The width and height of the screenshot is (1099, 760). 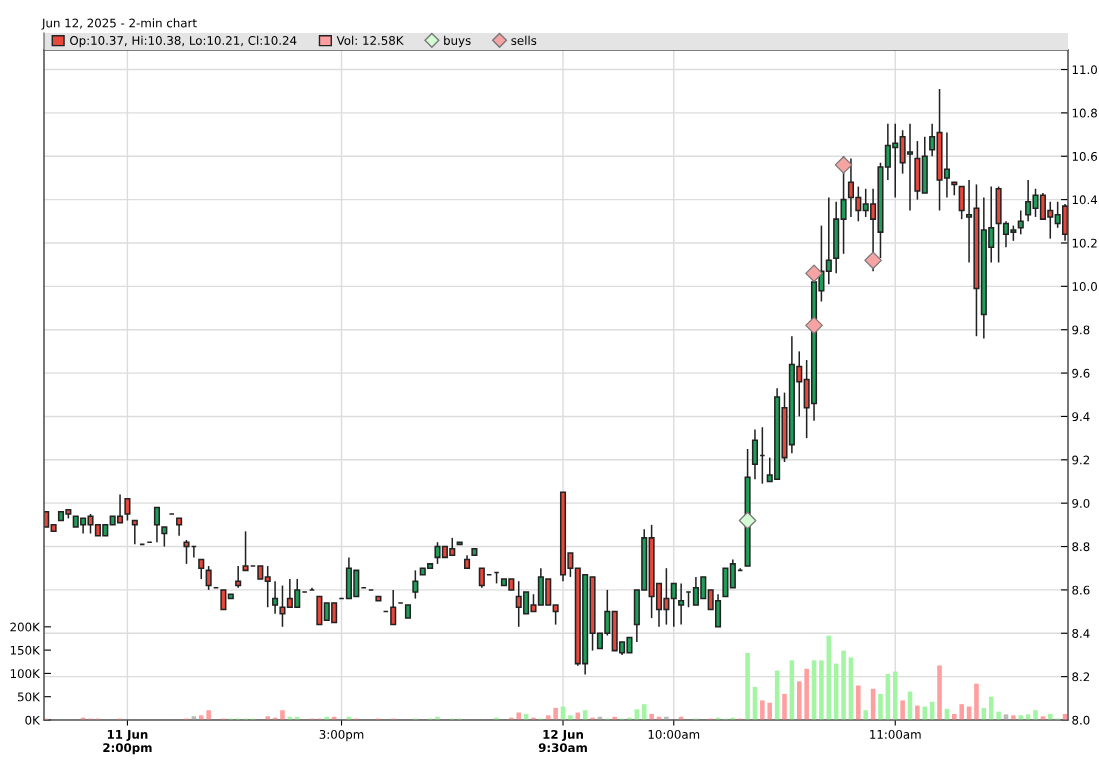 I want to click on y-tick-label: 10.0, so click(x=1084, y=286).